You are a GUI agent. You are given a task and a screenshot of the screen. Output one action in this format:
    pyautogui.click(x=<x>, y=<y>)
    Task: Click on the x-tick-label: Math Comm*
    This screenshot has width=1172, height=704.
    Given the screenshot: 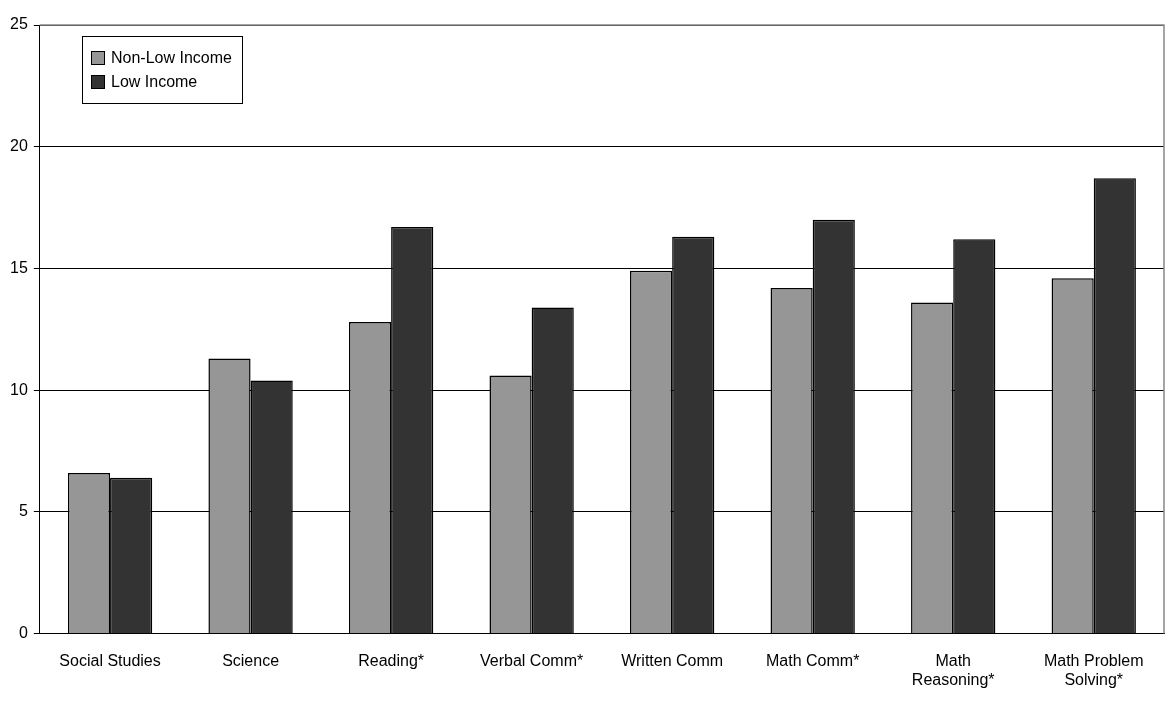 What is the action you would take?
    pyautogui.click(x=813, y=660)
    